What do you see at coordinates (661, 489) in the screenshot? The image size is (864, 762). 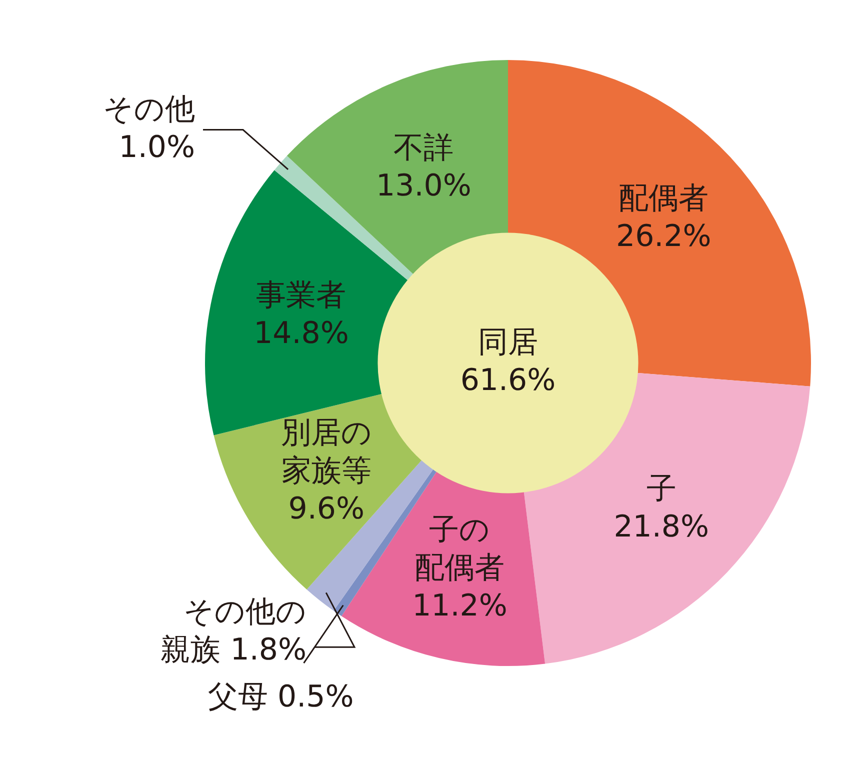 I see `slice-label: 子` at bounding box center [661, 489].